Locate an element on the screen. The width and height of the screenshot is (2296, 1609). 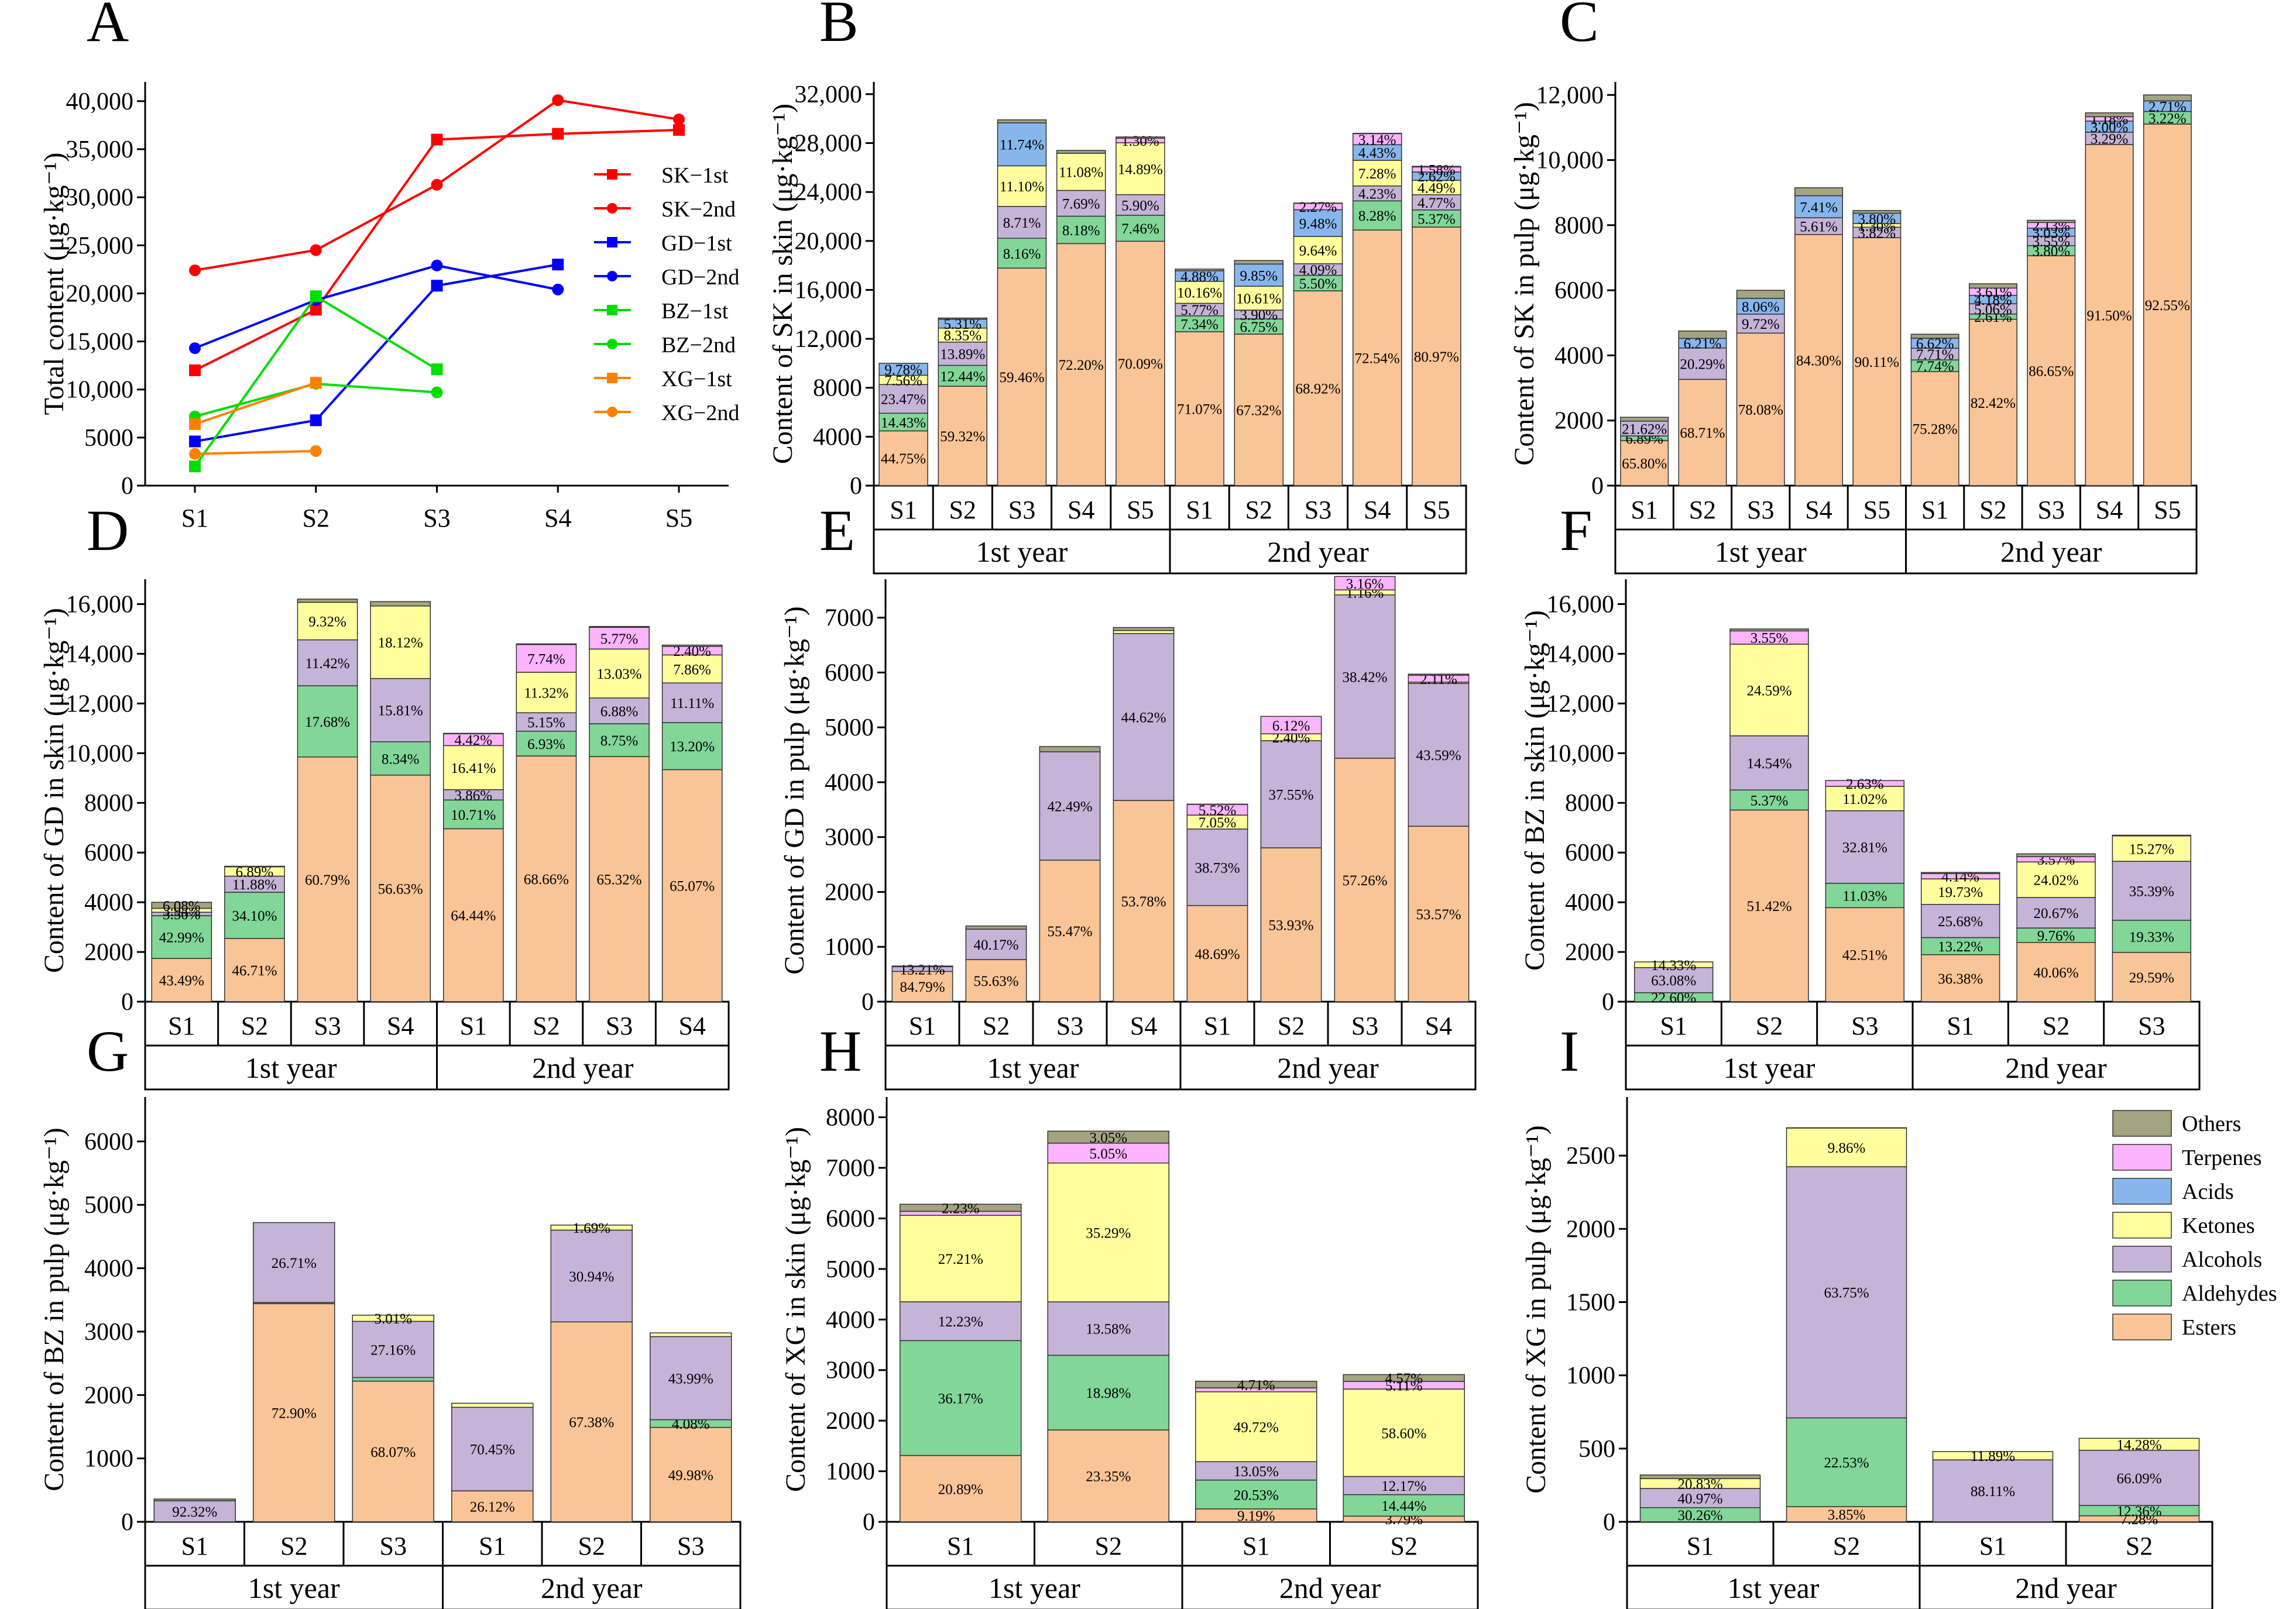
stacked-bar: 22.60%63.08%14.33% is located at coordinates (1673, 982).